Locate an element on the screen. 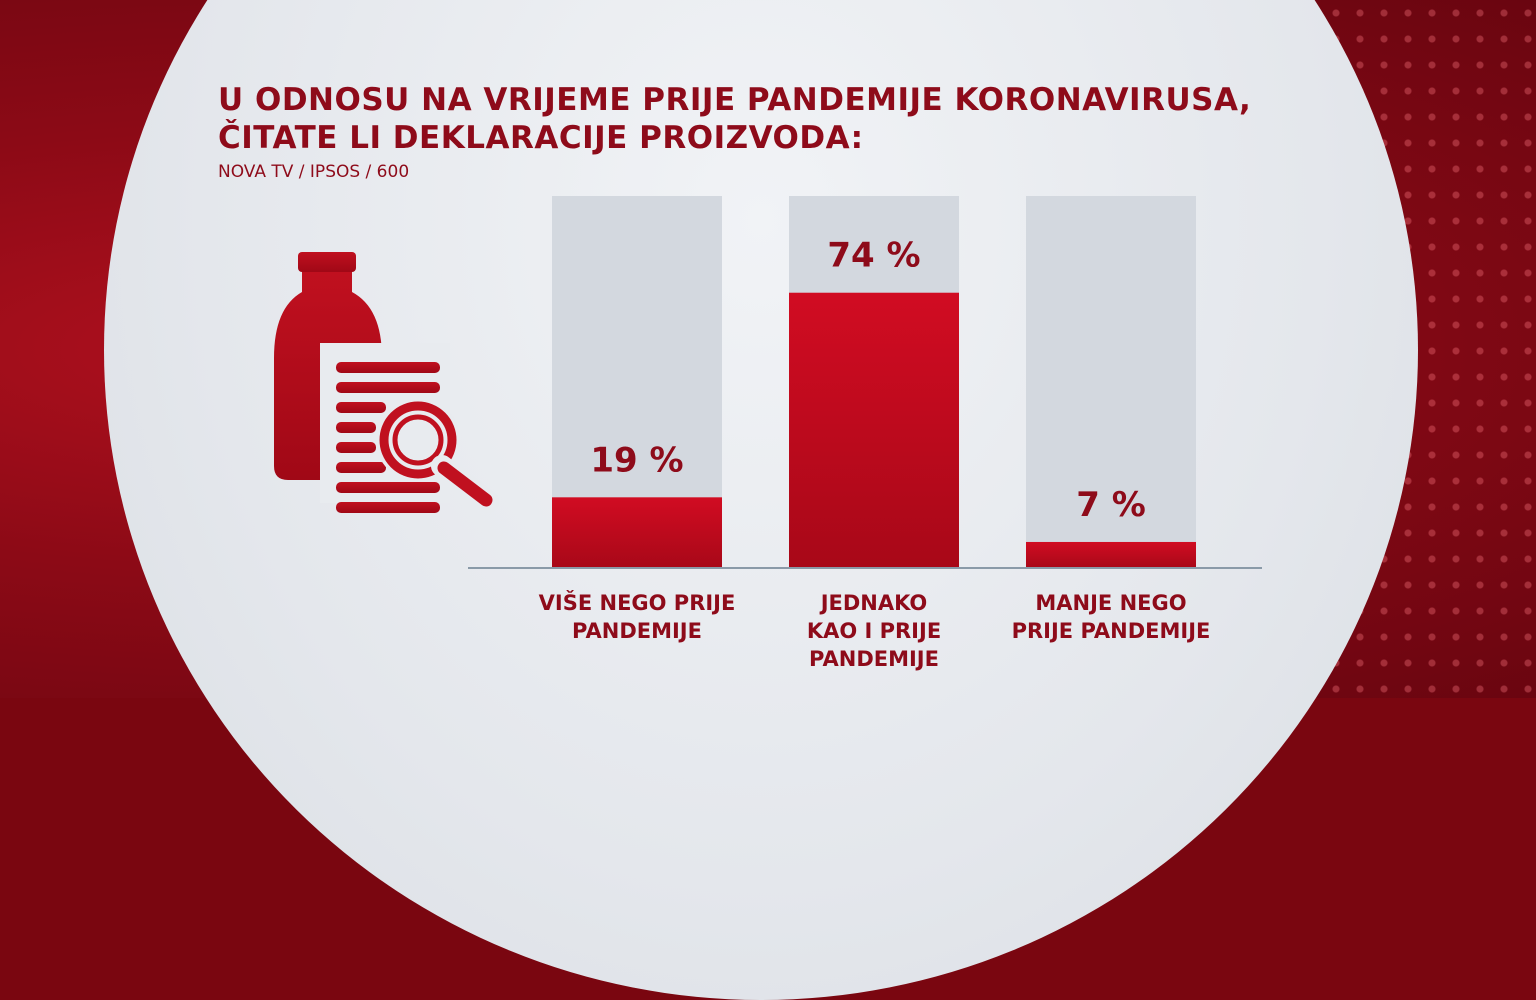 This screenshot has height=1000, width=1536. milk-bottle-with-magnifier-icon is located at coordinates (386, 382).